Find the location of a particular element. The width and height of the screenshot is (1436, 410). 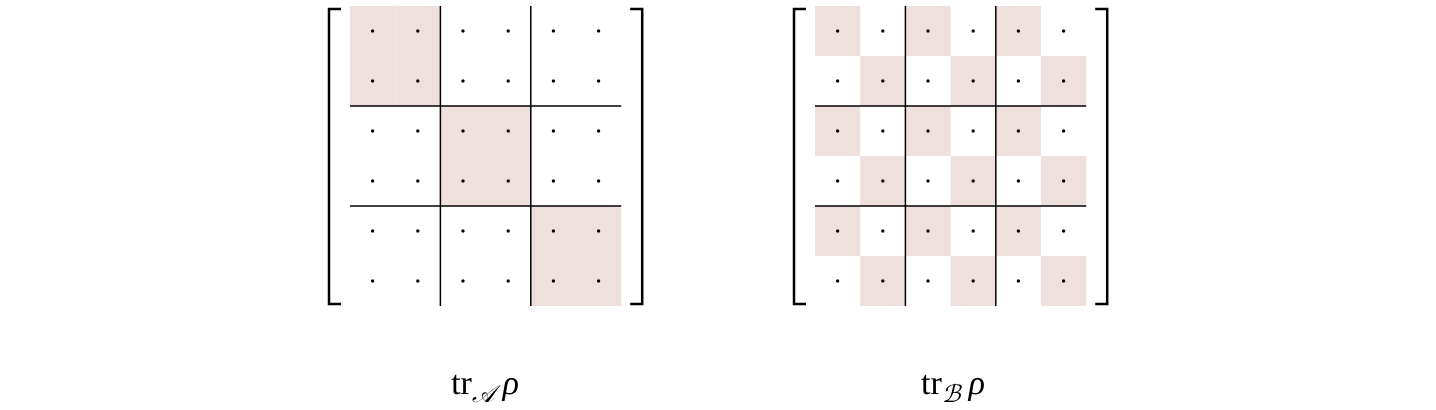

label: trℬ ρ is located at coordinates (953, 386).